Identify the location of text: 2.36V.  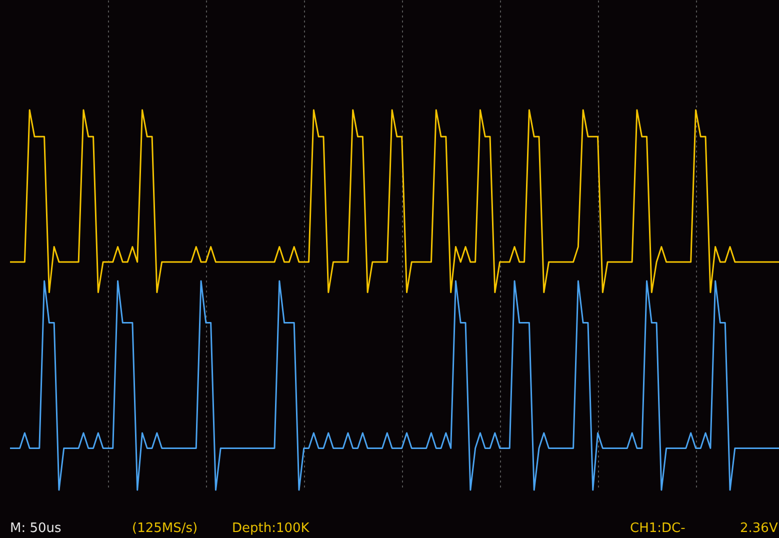
(759, 528).